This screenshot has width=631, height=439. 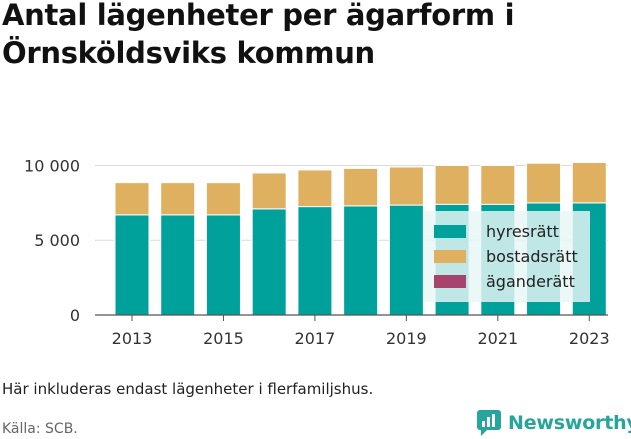 What do you see at coordinates (497, 338) in the screenshot?
I see `x-tick-label: 2021` at bounding box center [497, 338].